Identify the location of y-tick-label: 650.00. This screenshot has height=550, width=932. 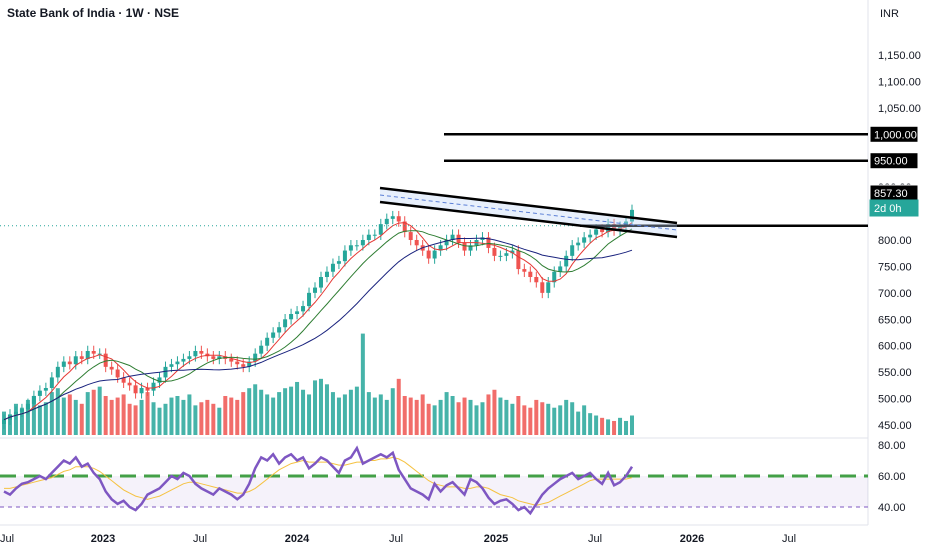
(895, 320).